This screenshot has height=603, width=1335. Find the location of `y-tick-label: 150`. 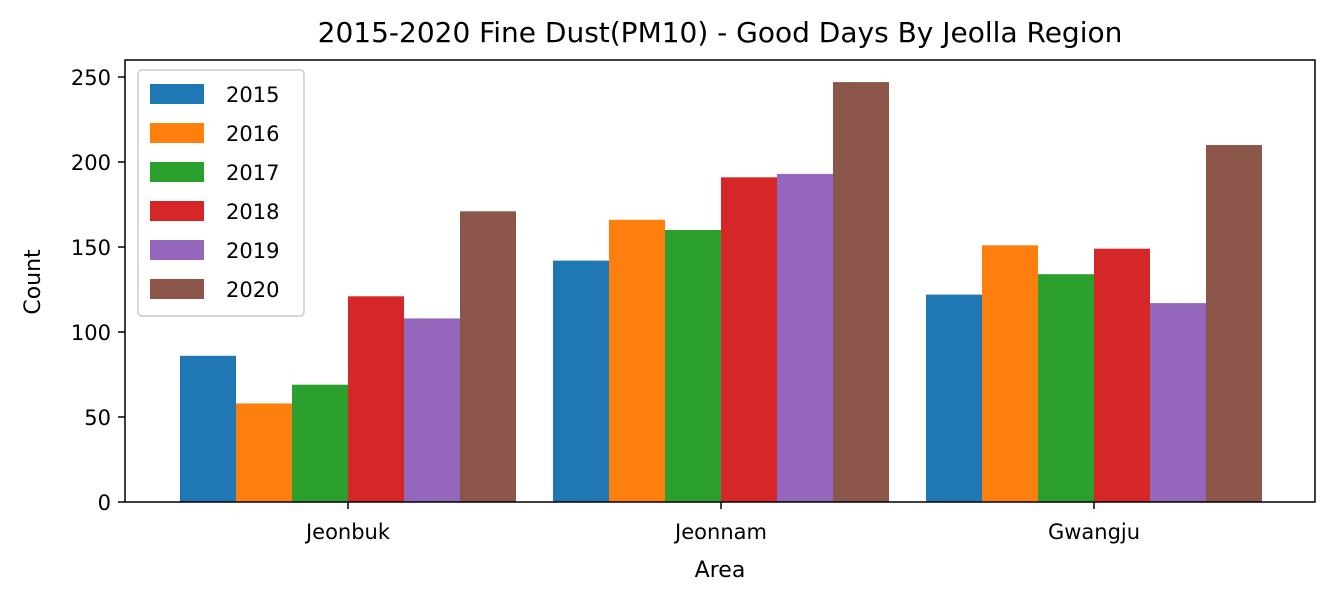

y-tick-label: 150 is located at coordinates (91, 248).